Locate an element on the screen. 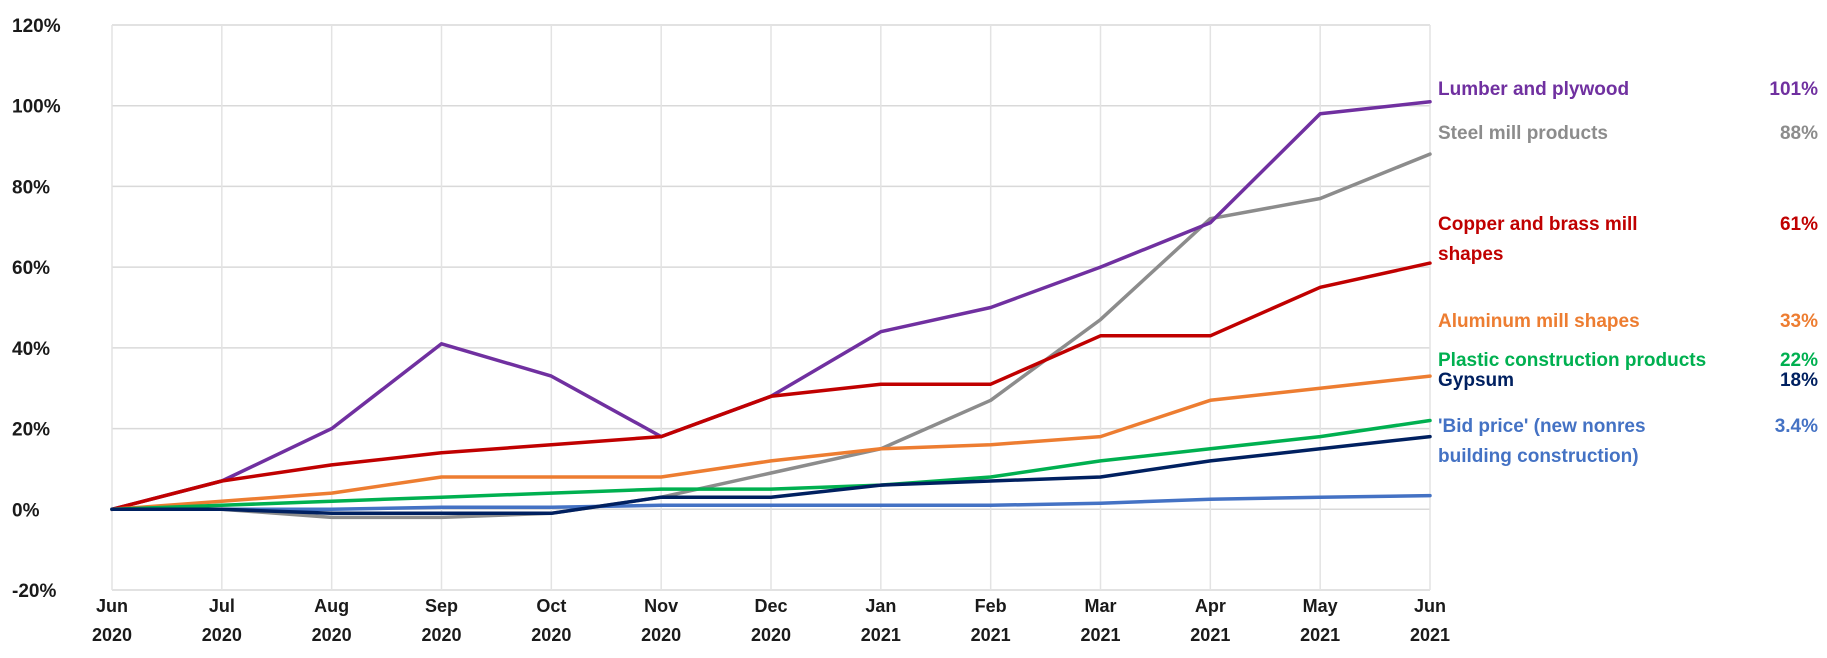 Image resolution: width=1827 pixels, height=658 pixels. y-axis: 120% 100% 80% 60% 40% 20% 0% -20% is located at coordinates (36, 309).